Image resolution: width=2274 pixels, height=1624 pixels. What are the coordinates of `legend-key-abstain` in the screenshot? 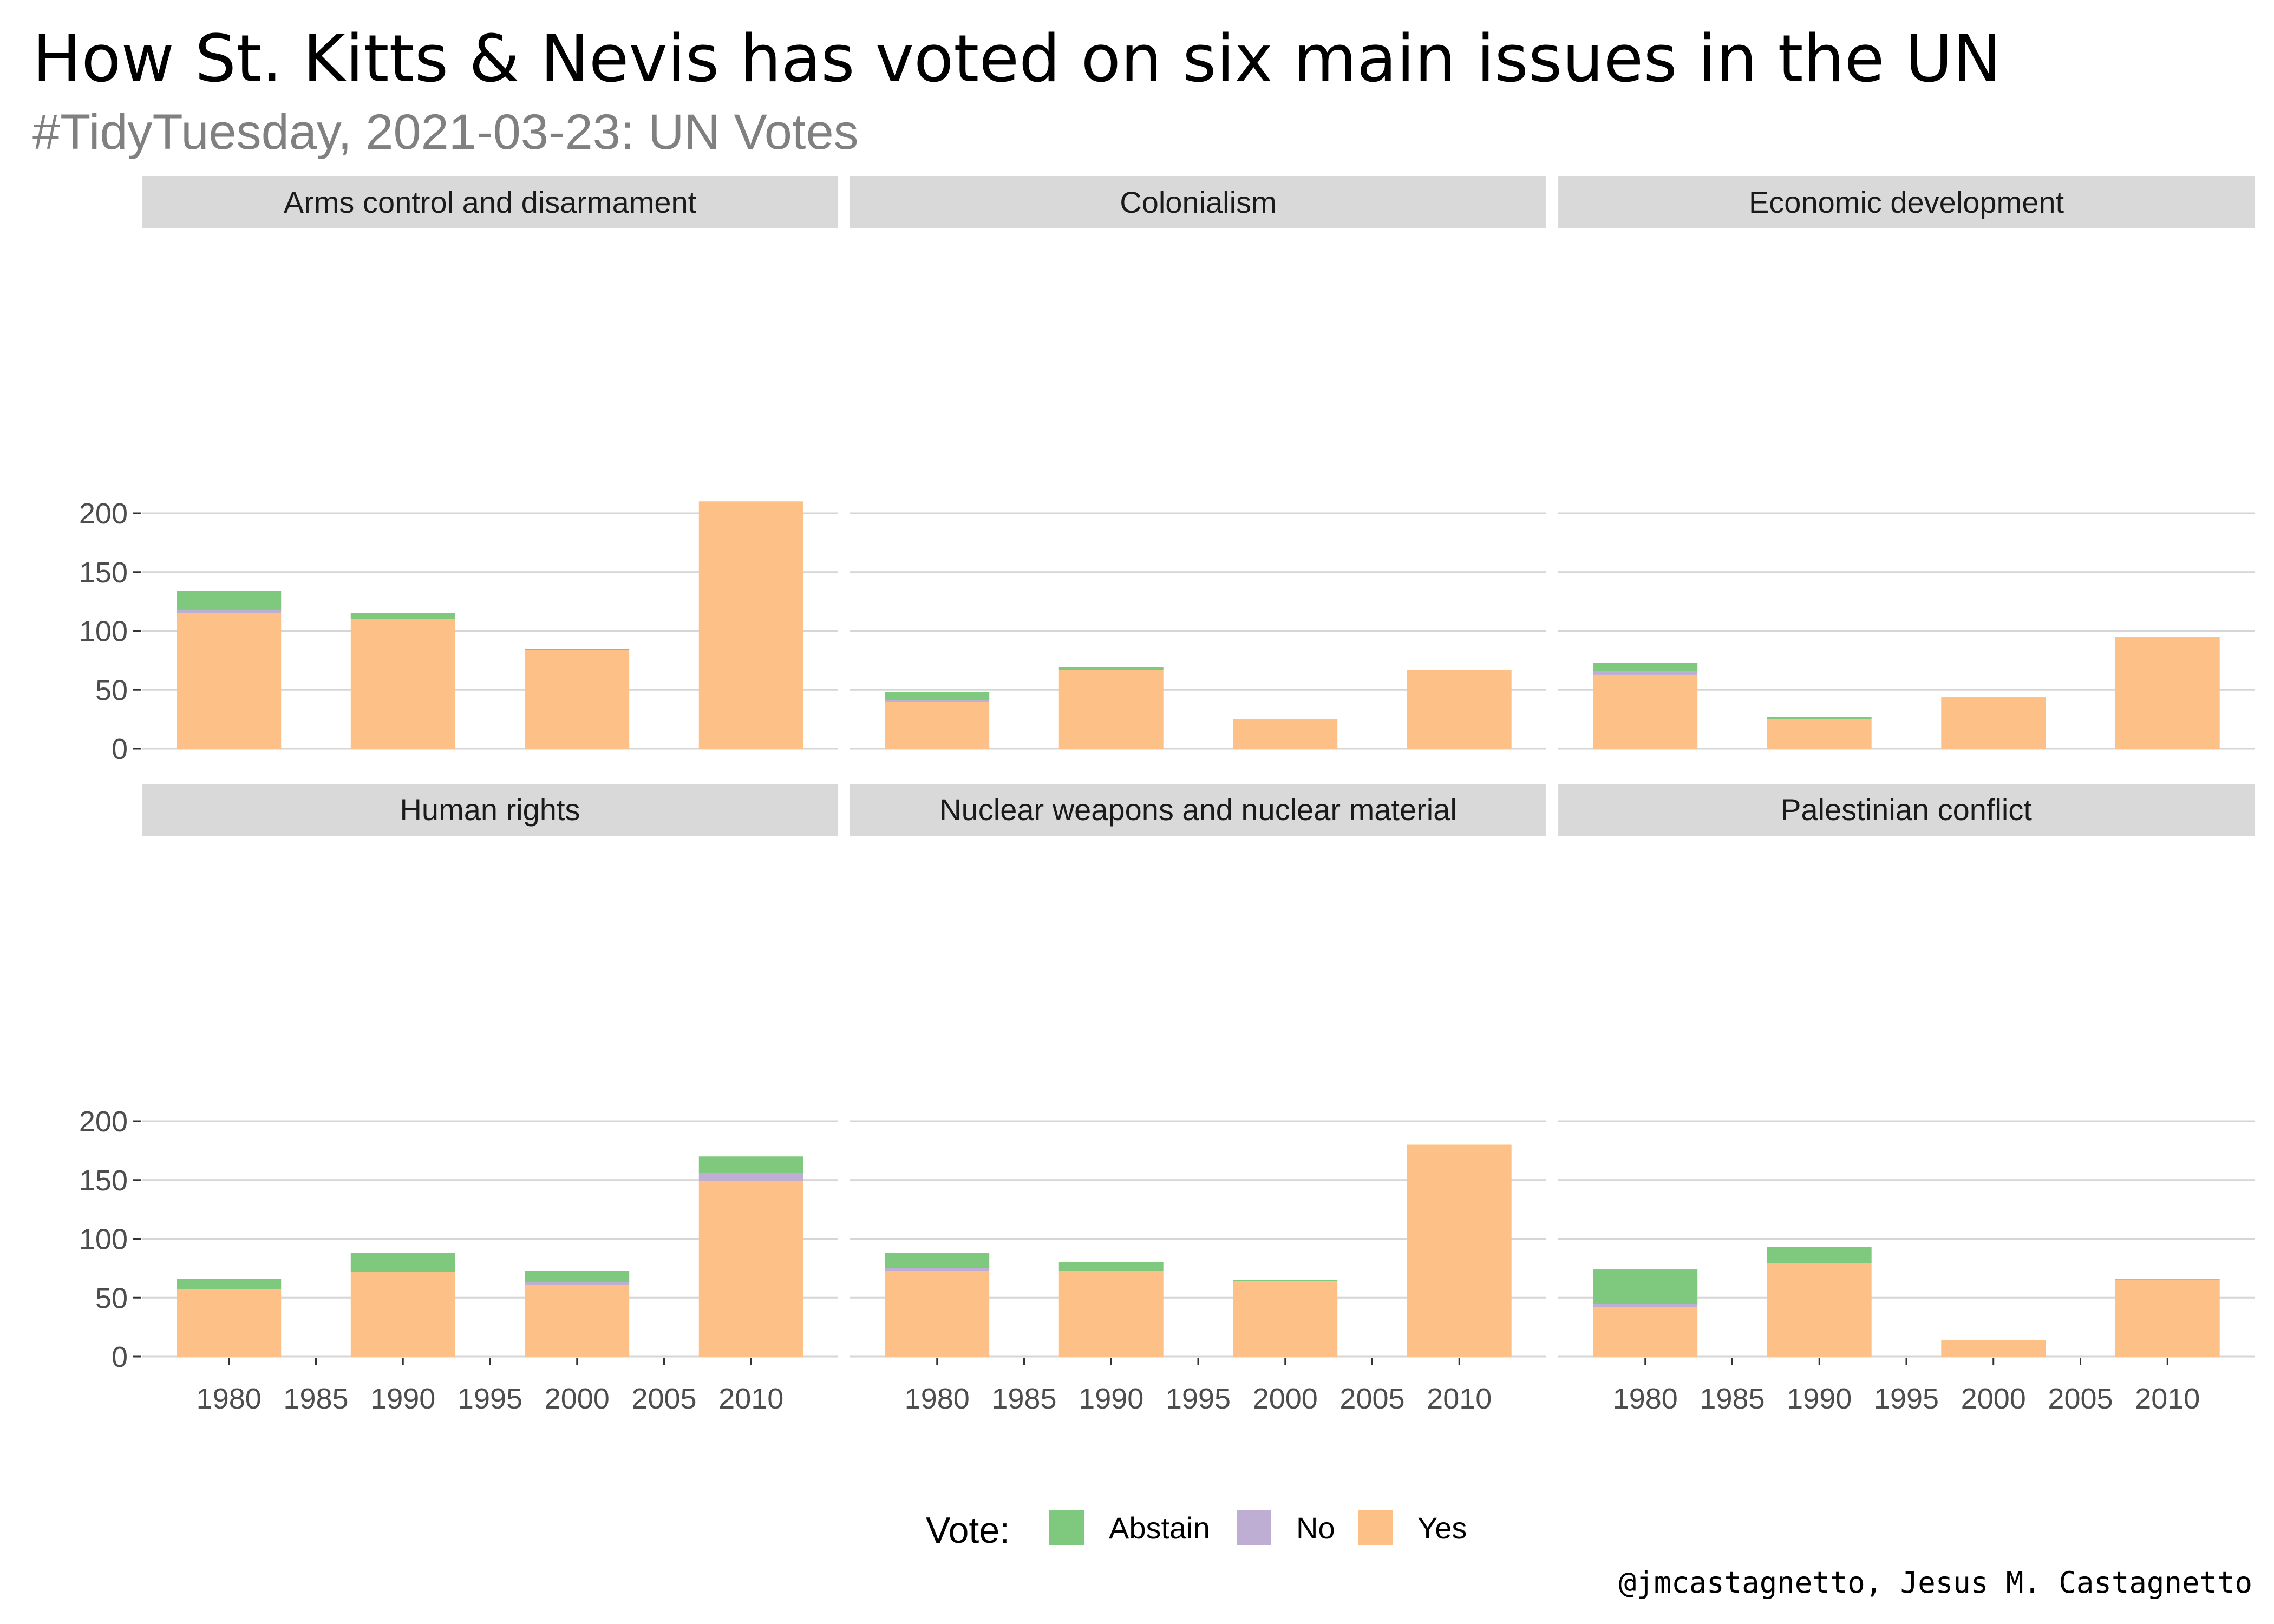 It's located at (1066, 1527).